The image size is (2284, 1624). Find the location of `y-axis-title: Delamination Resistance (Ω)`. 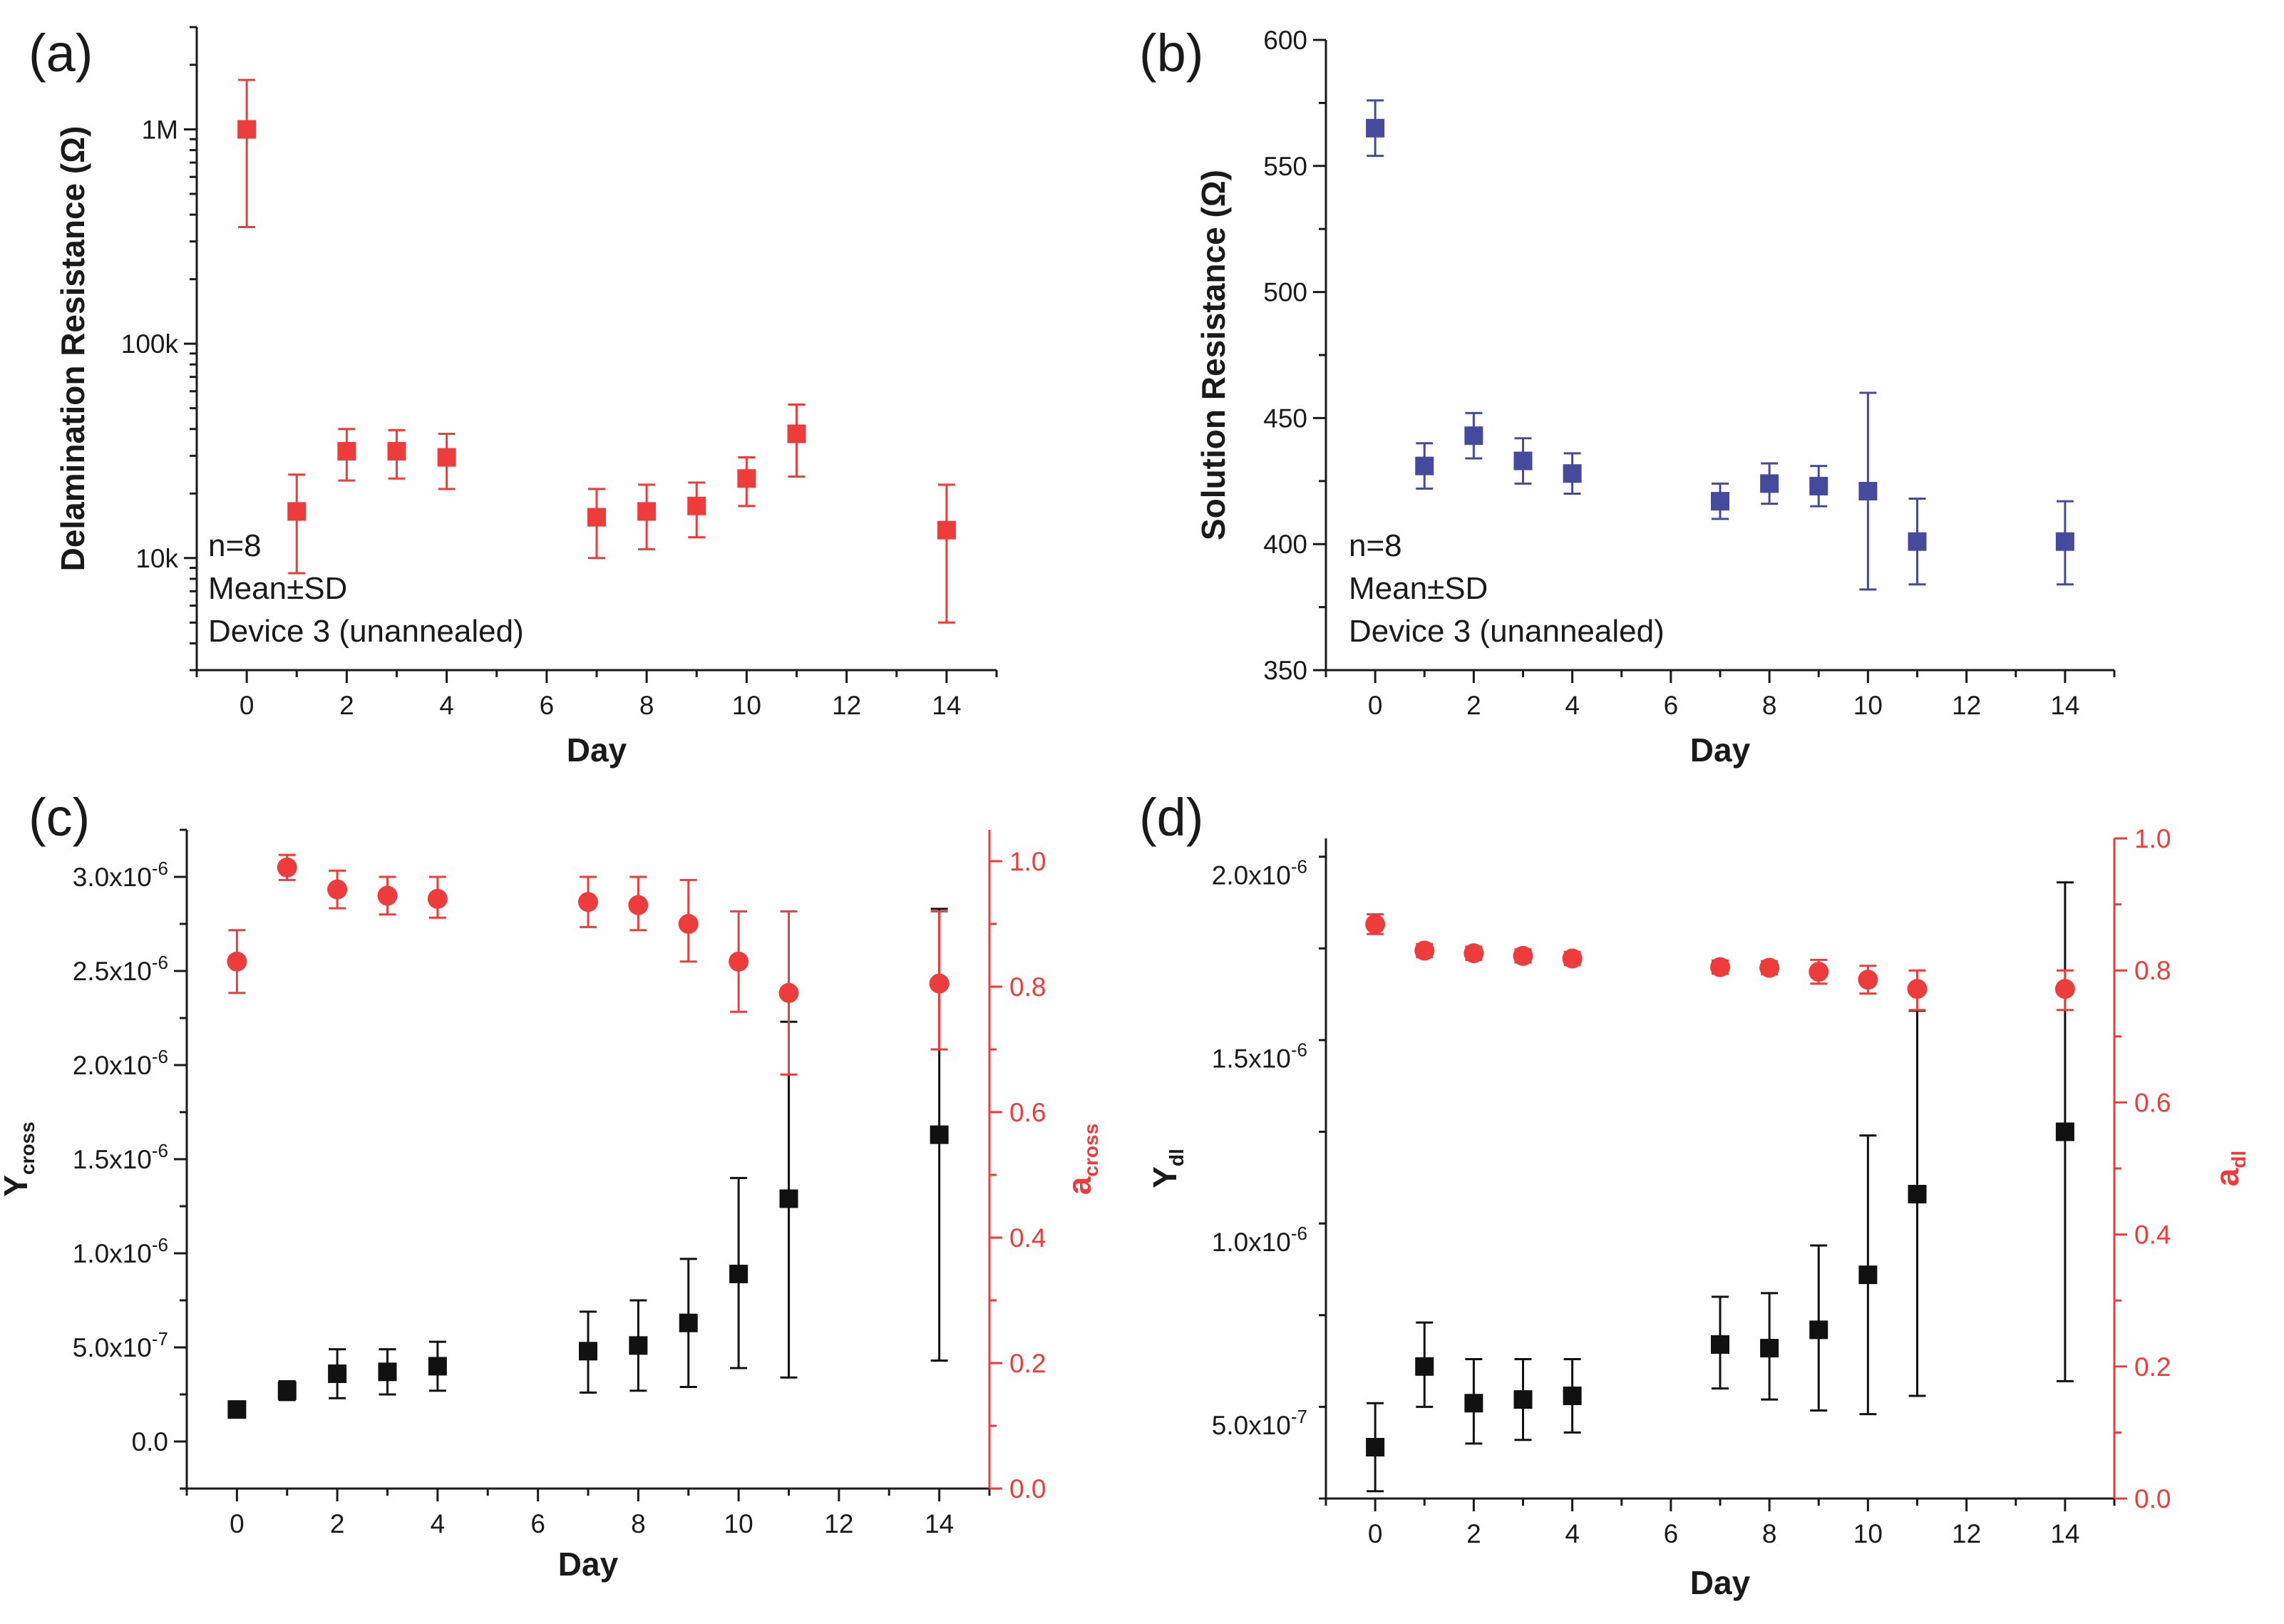

y-axis-title: Delamination Resistance (Ω) is located at coordinates (72, 349).